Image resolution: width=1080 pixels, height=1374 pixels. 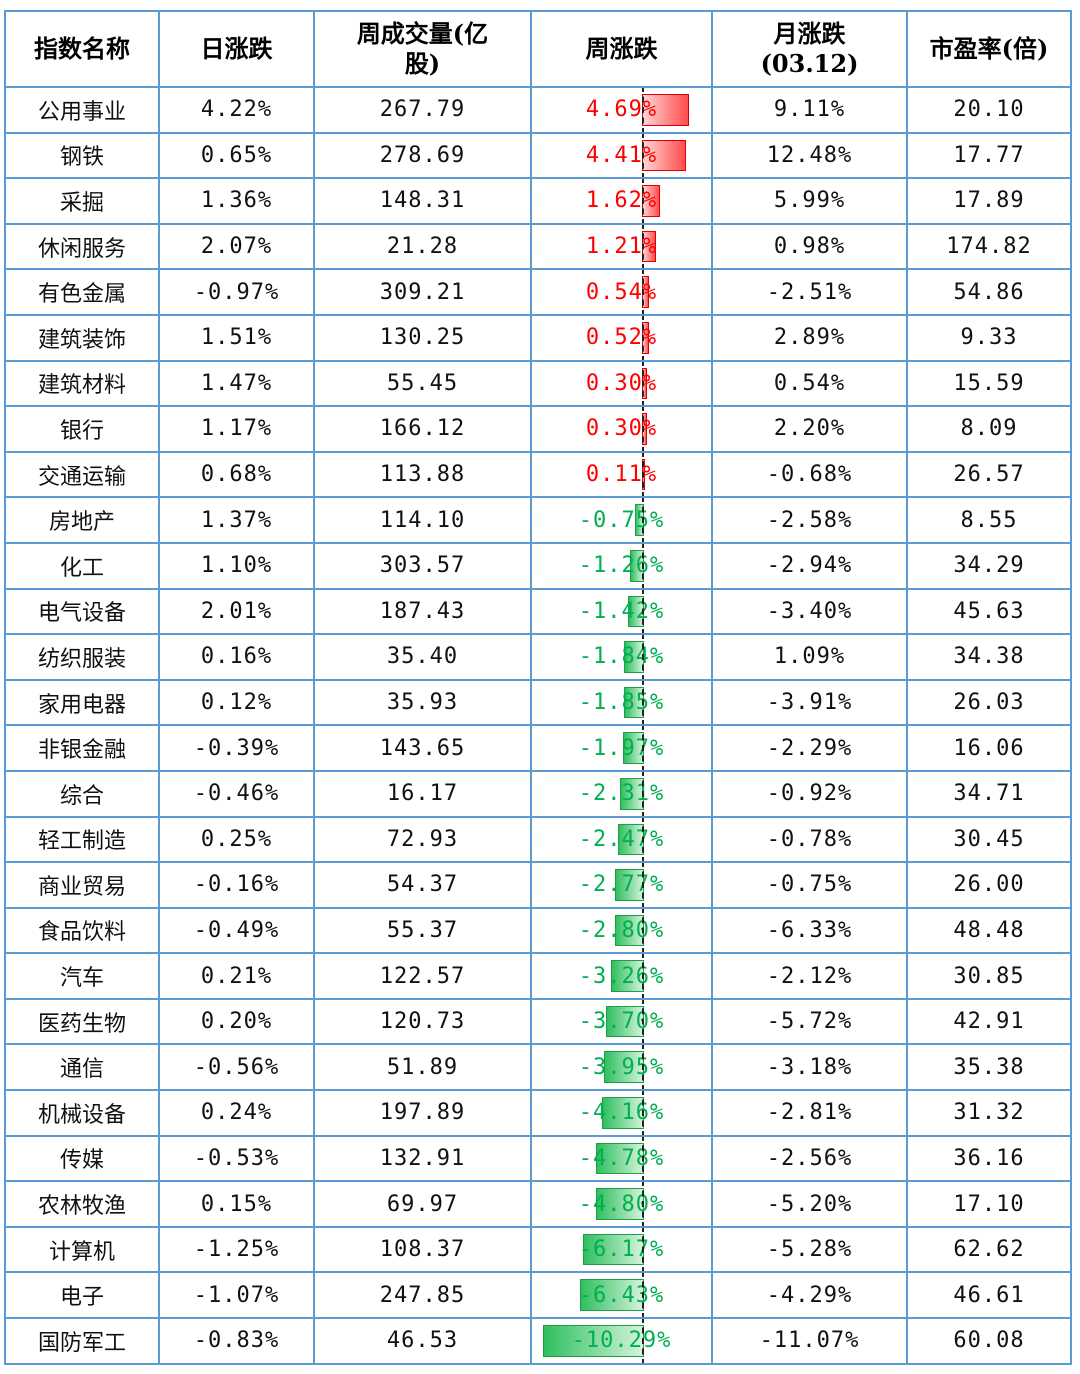 I want to click on row-daily-change: 0.21%, so click(x=236, y=976).